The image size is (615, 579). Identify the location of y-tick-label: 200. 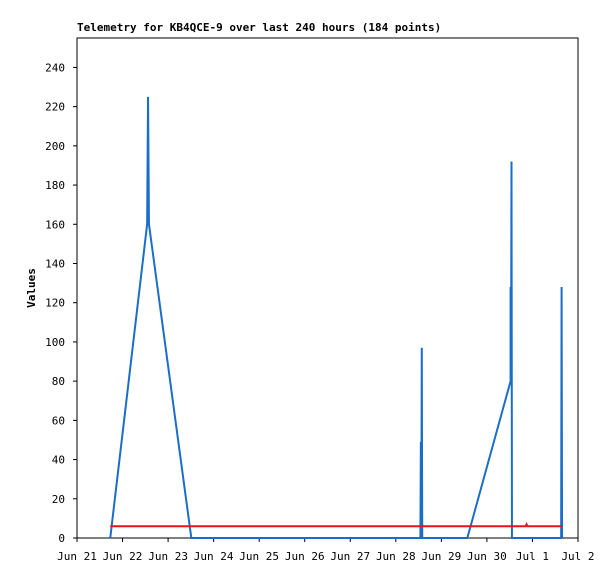
(55, 146).